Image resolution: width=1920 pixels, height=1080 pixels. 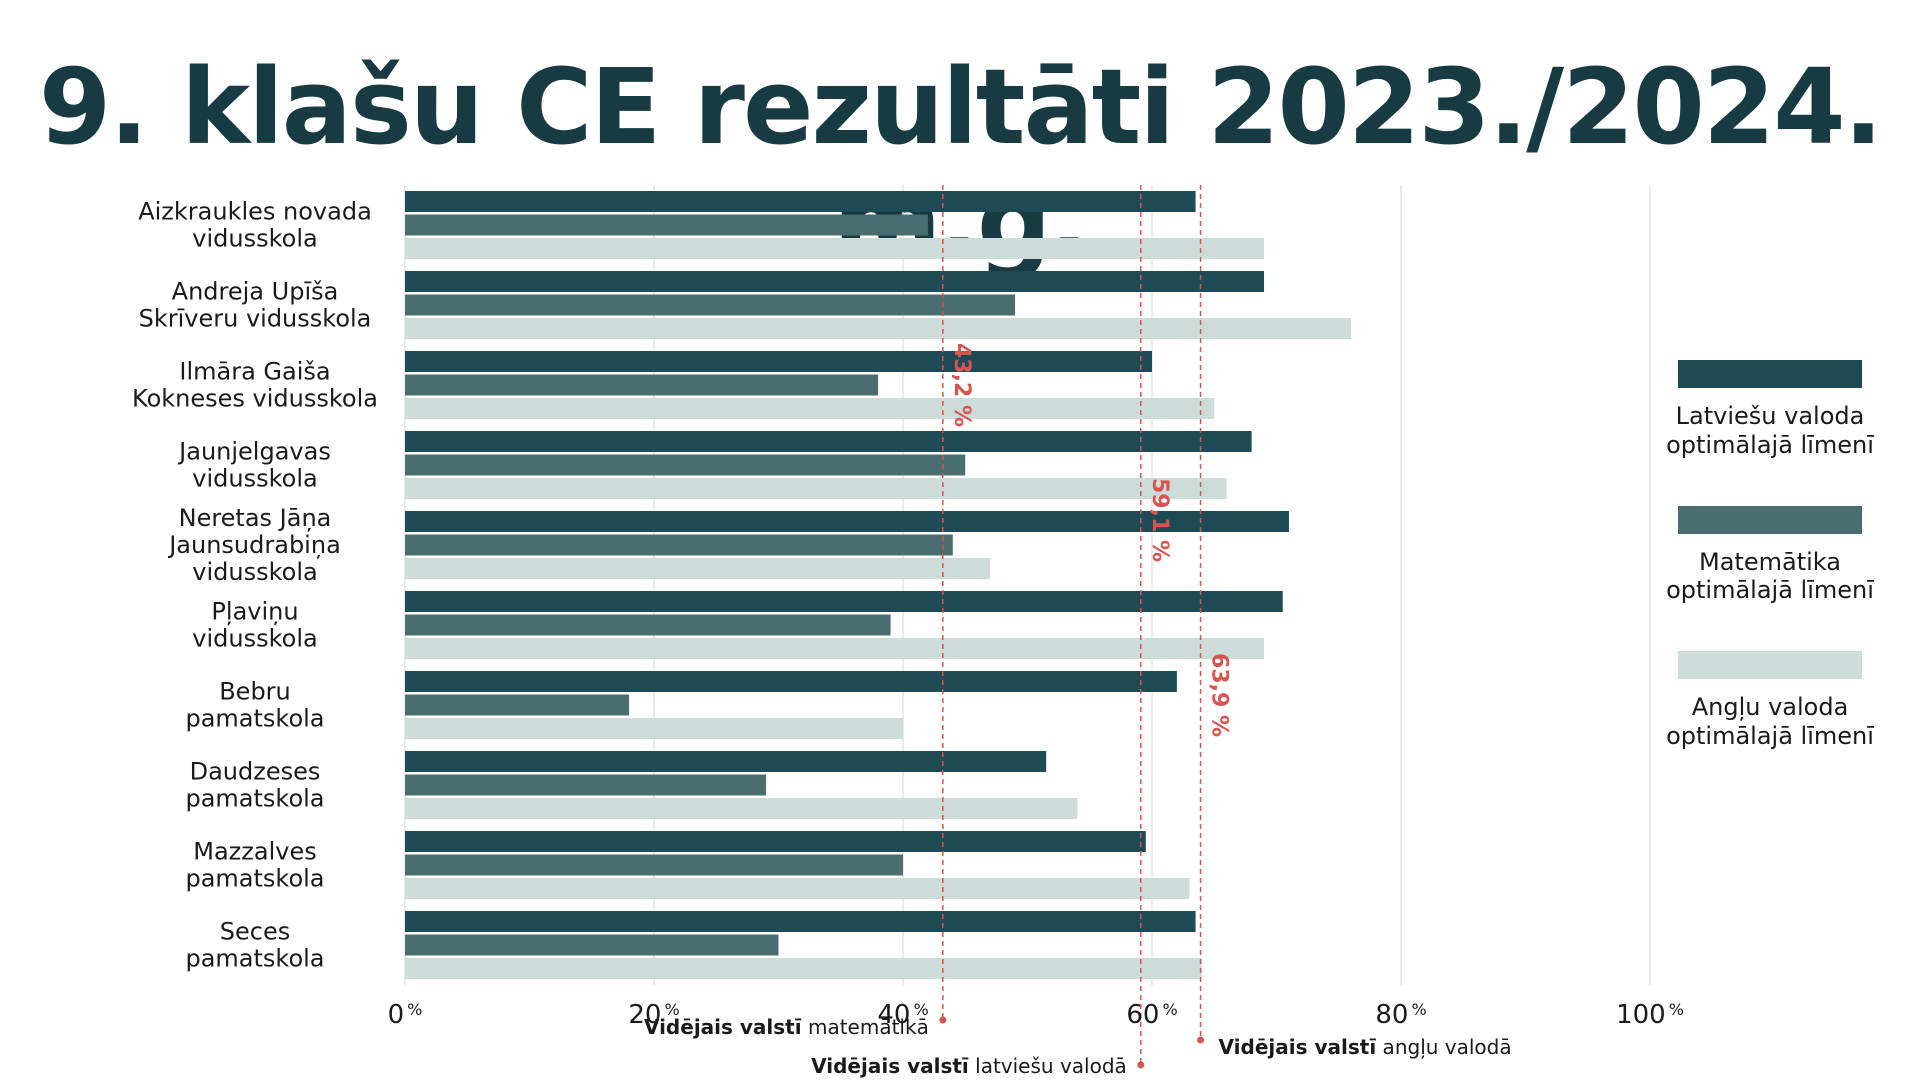 What do you see at coordinates (255, 385) in the screenshot?
I see `category-label: Ilmāra Gaiša Kokneses vidusskola` at bounding box center [255, 385].